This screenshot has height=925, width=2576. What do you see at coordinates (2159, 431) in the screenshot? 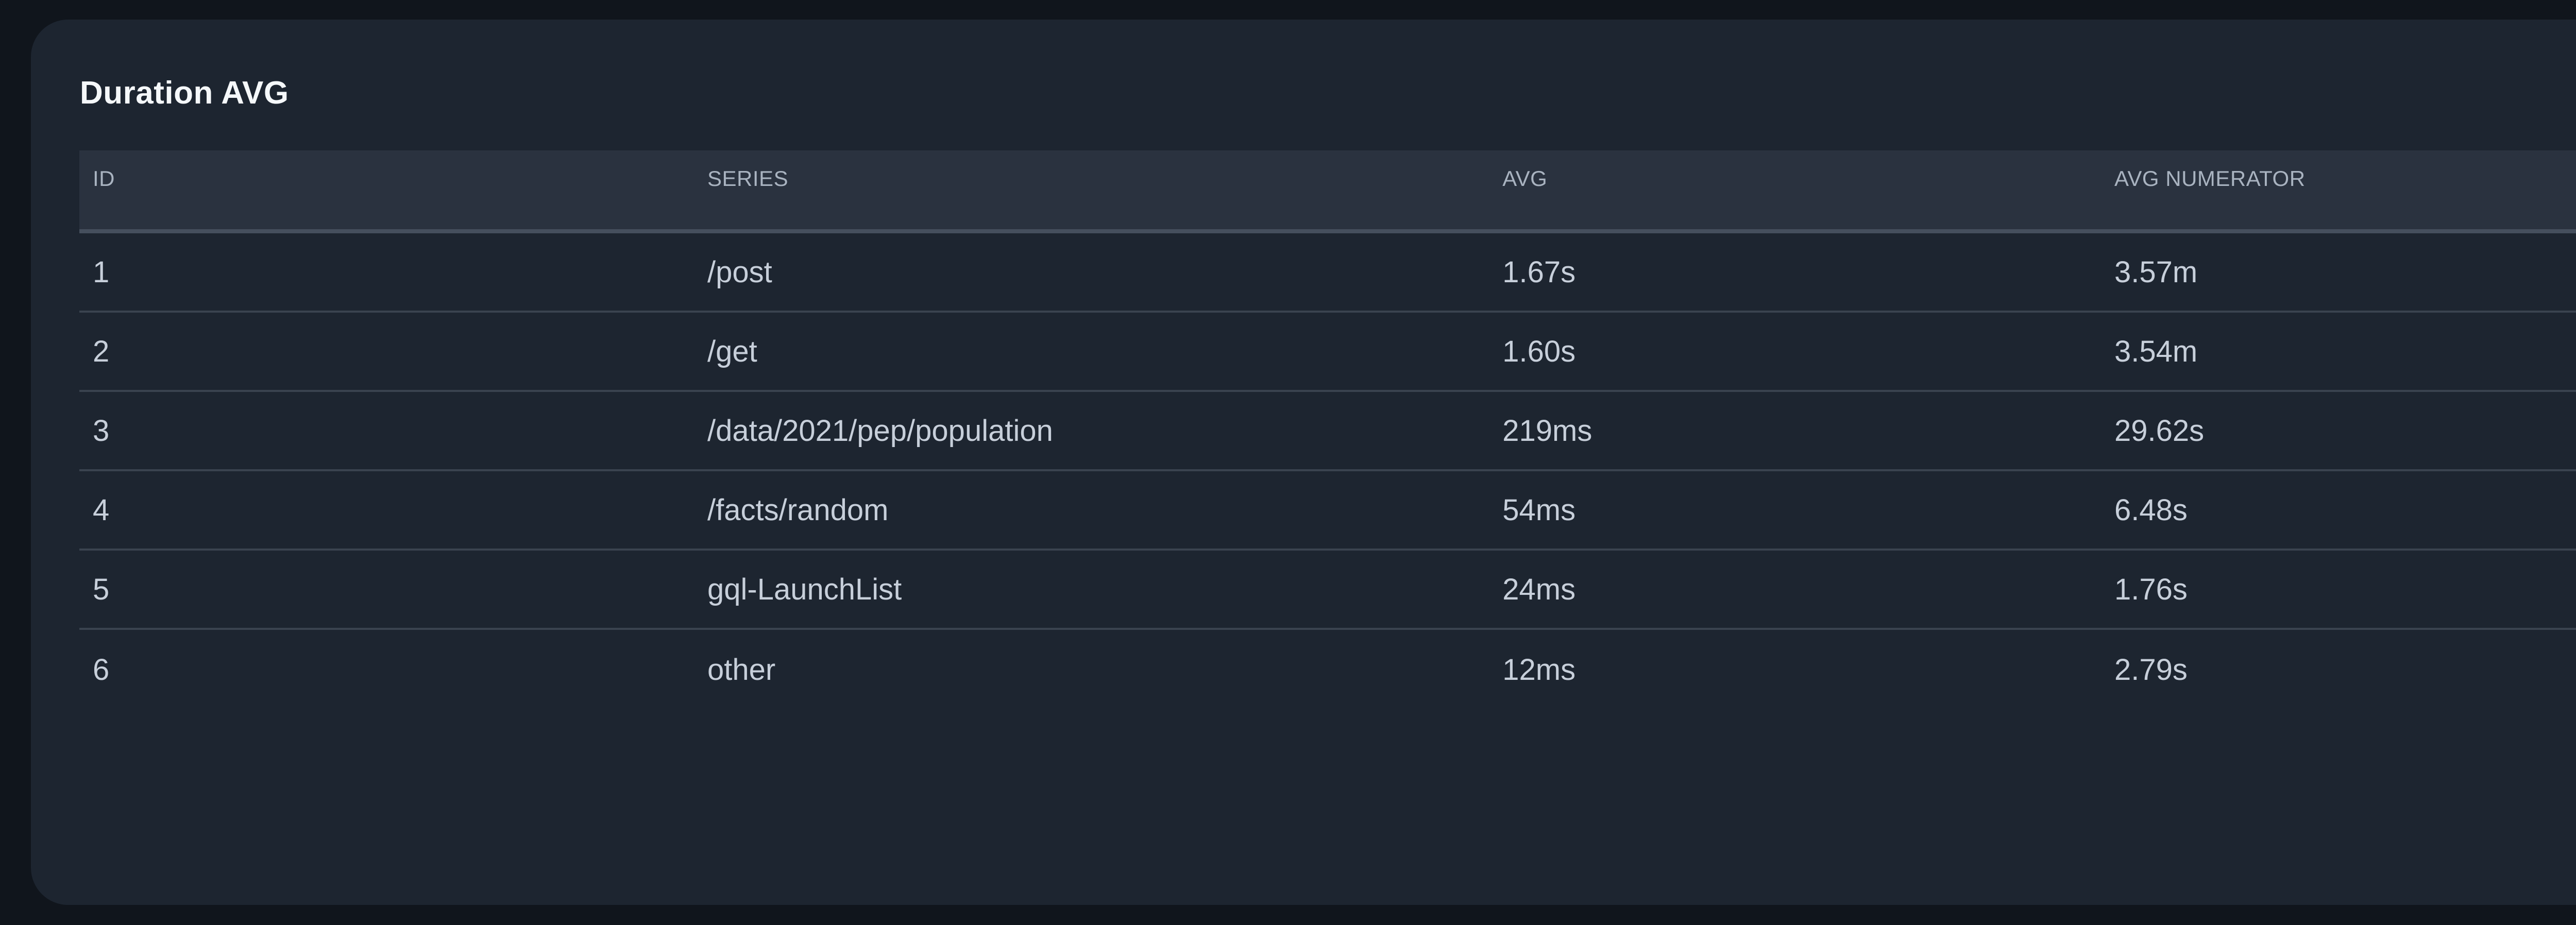
I see `cell-avg_numerator: 29.62s` at bounding box center [2159, 431].